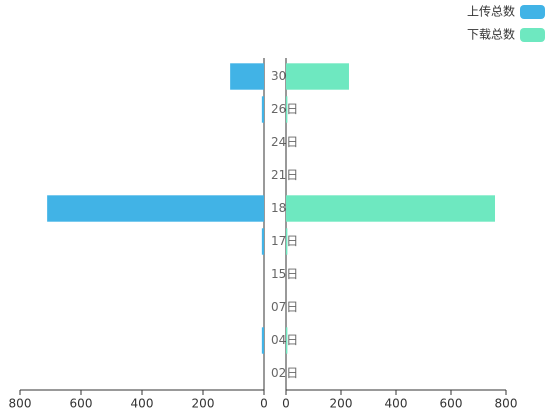  I want to click on category-label: 07日, so click(284, 307).